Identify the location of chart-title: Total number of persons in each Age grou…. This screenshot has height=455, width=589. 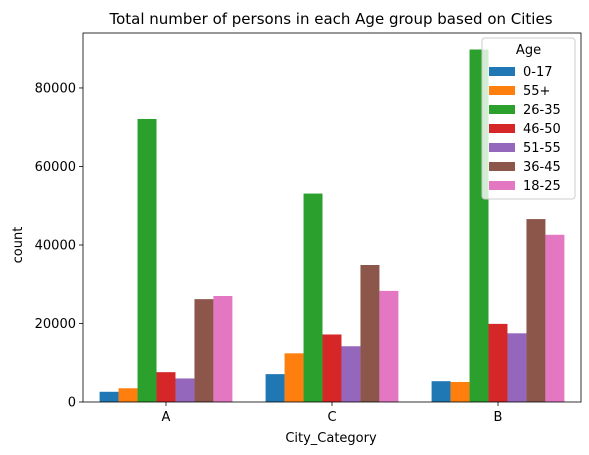
(330, 19).